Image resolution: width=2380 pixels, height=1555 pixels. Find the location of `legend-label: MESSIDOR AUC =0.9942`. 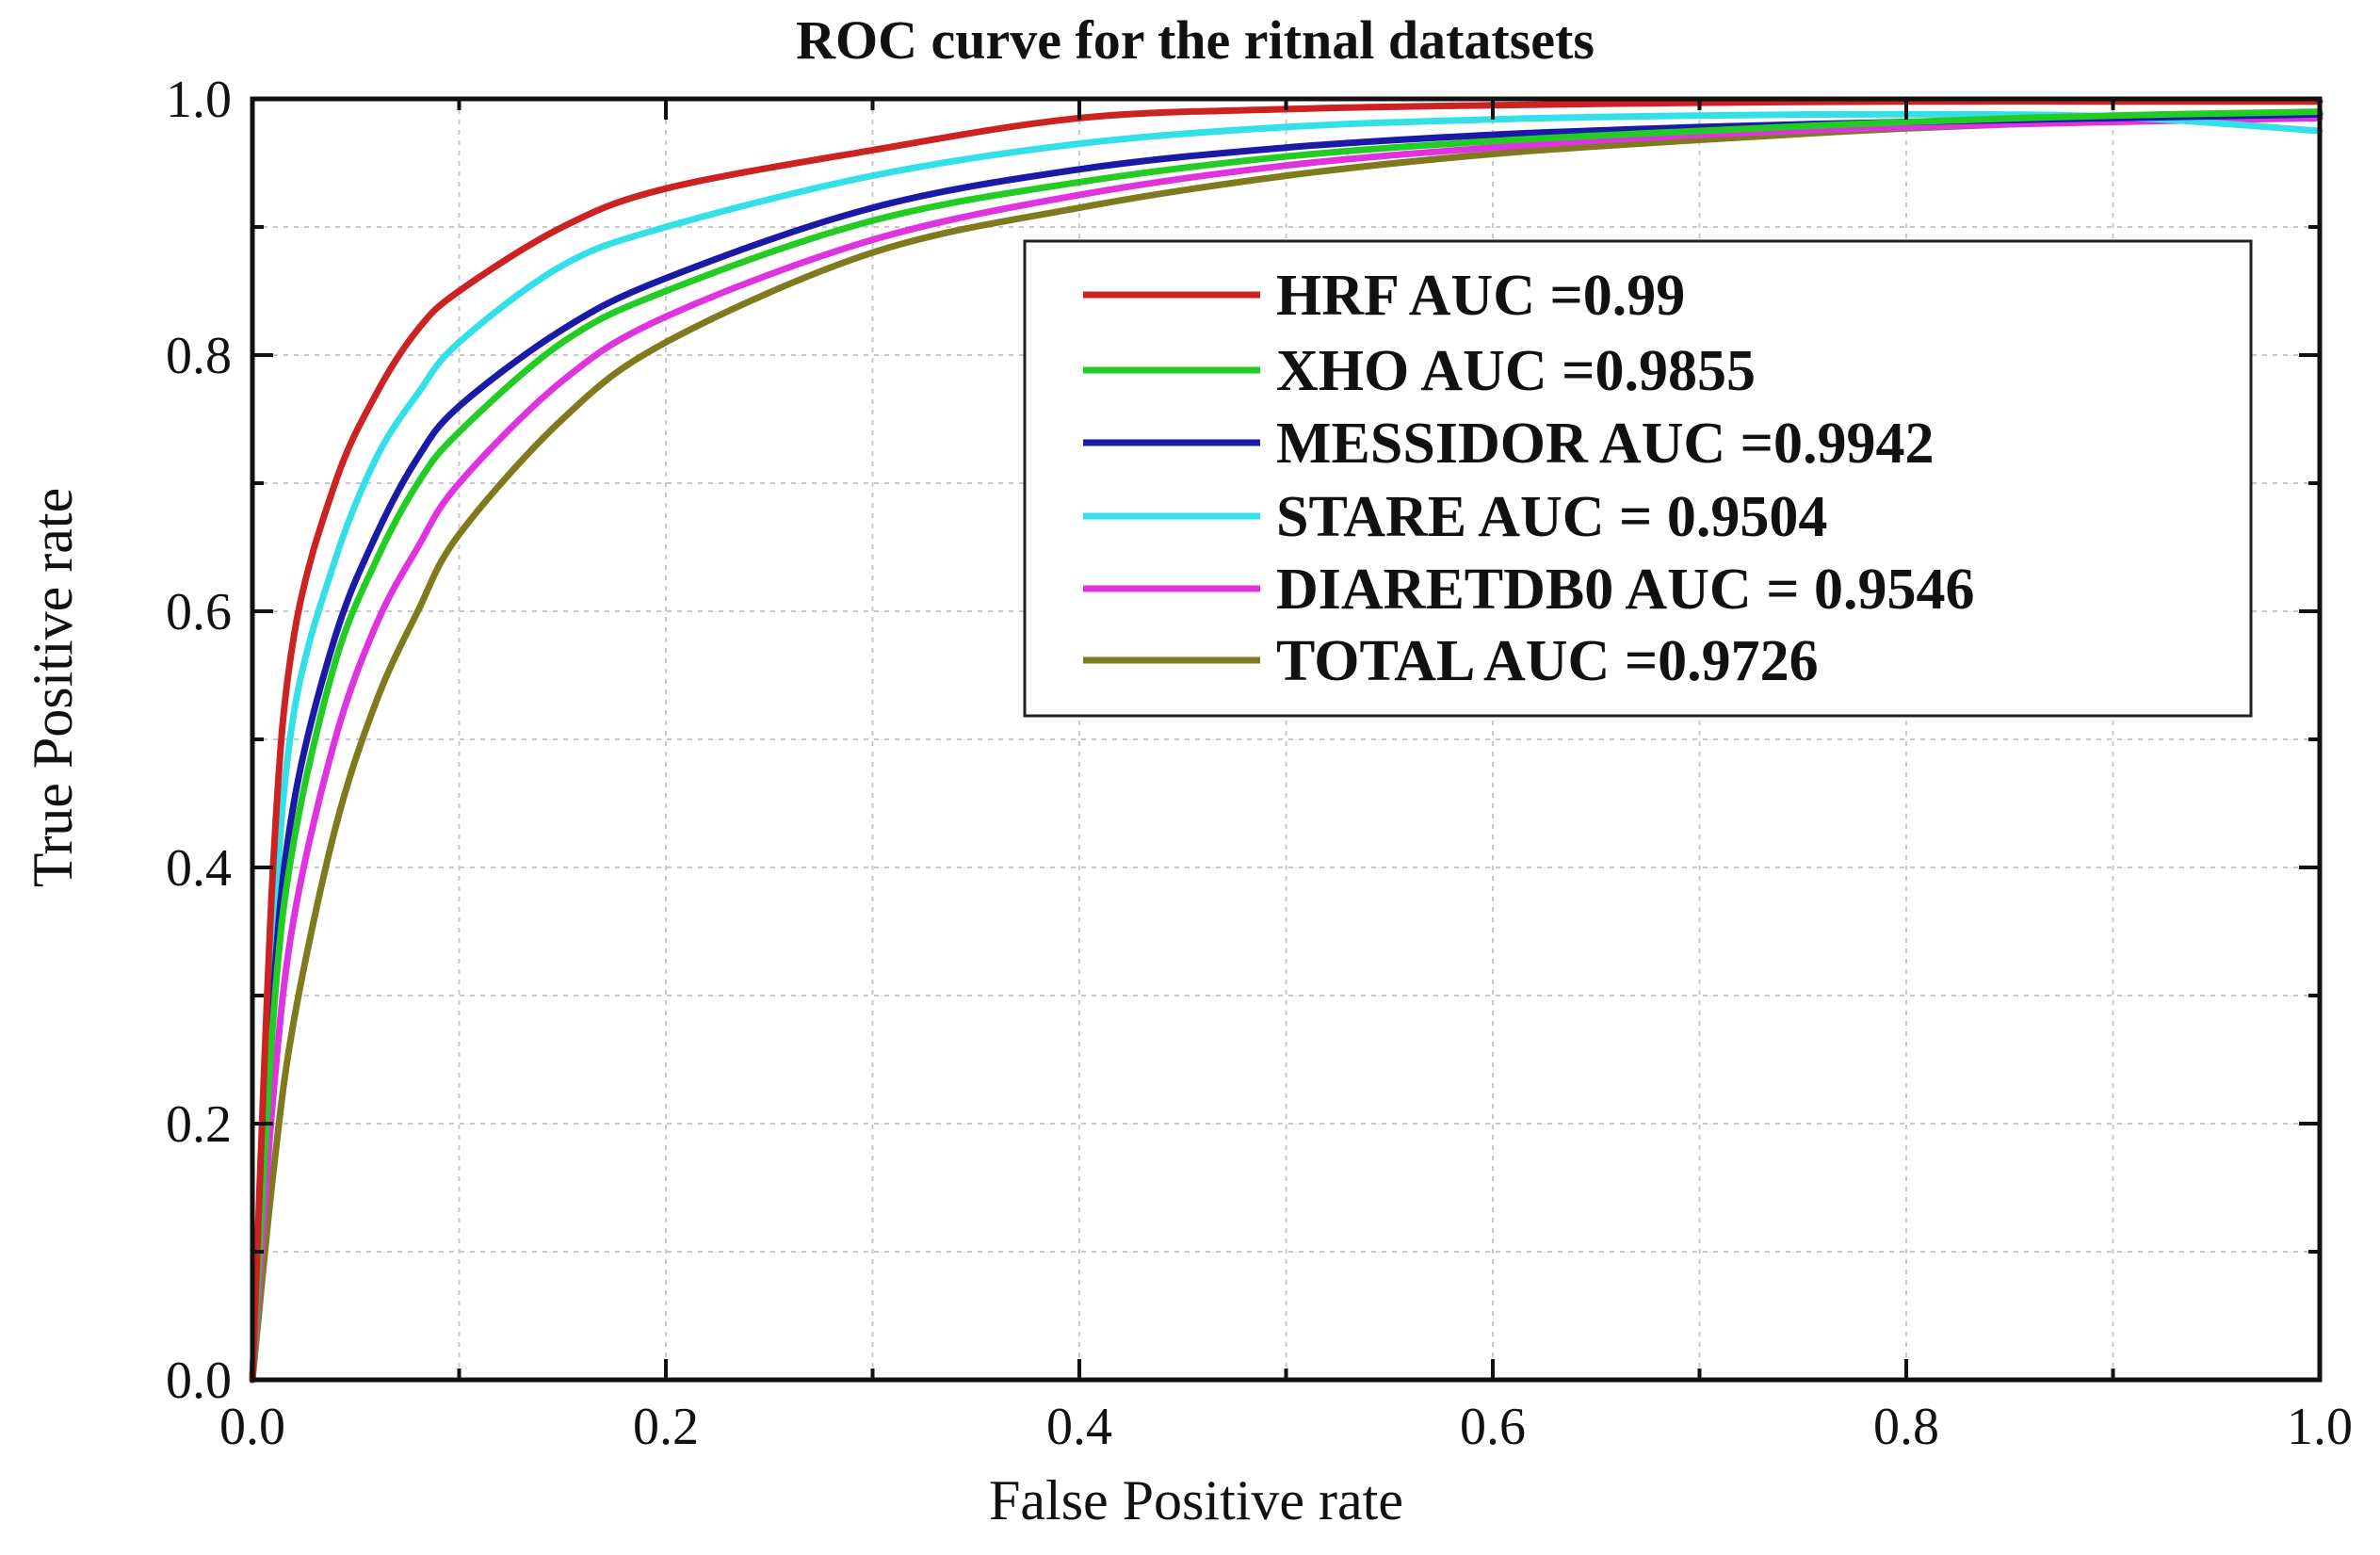

legend-label: MESSIDOR AUC =0.9942 is located at coordinates (1605, 444).